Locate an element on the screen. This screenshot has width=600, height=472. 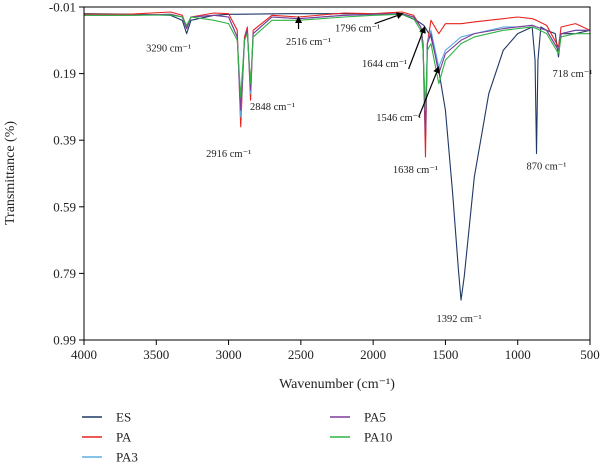
annotation-label: 1546 cm⁻¹ is located at coordinates (398, 118).